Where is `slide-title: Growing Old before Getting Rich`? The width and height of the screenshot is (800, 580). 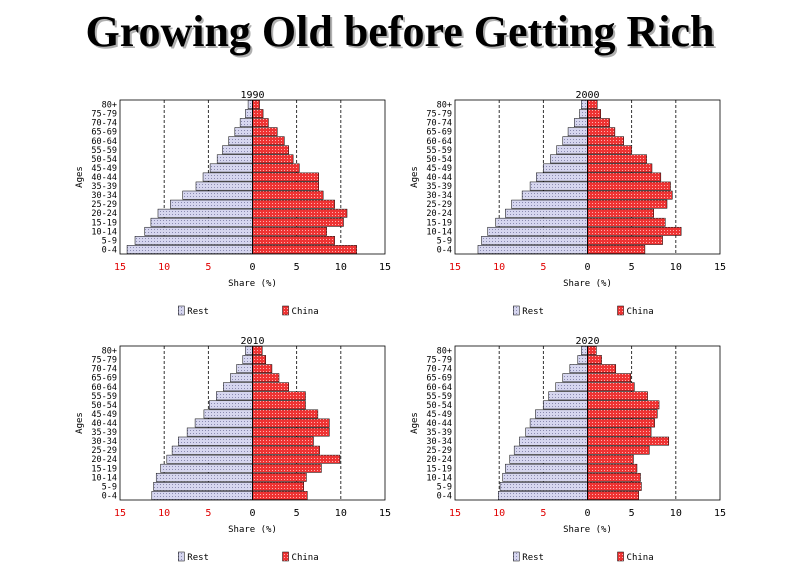
slide-title: Growing Old before Getting Rich is located at coordinates (400, 31).